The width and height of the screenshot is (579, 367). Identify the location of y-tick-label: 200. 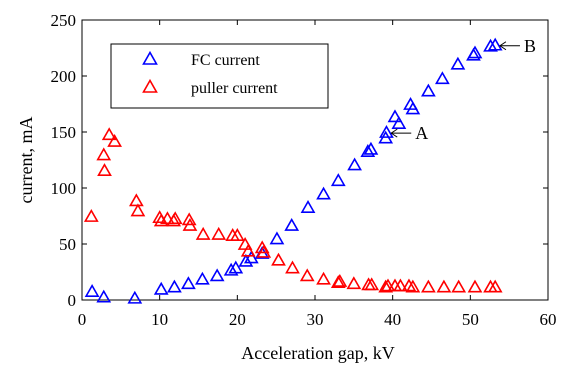
(64, 76).